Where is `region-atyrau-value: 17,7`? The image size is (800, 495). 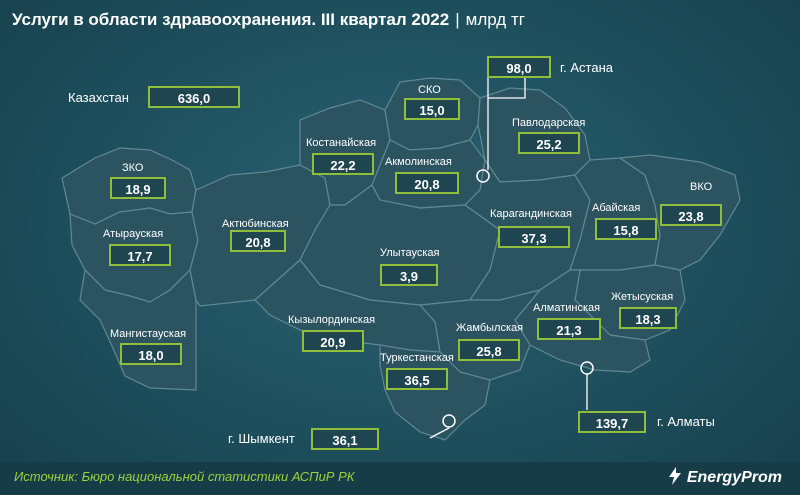 region-atyrau-value: 17,7 is located at coordinates (140, 255).